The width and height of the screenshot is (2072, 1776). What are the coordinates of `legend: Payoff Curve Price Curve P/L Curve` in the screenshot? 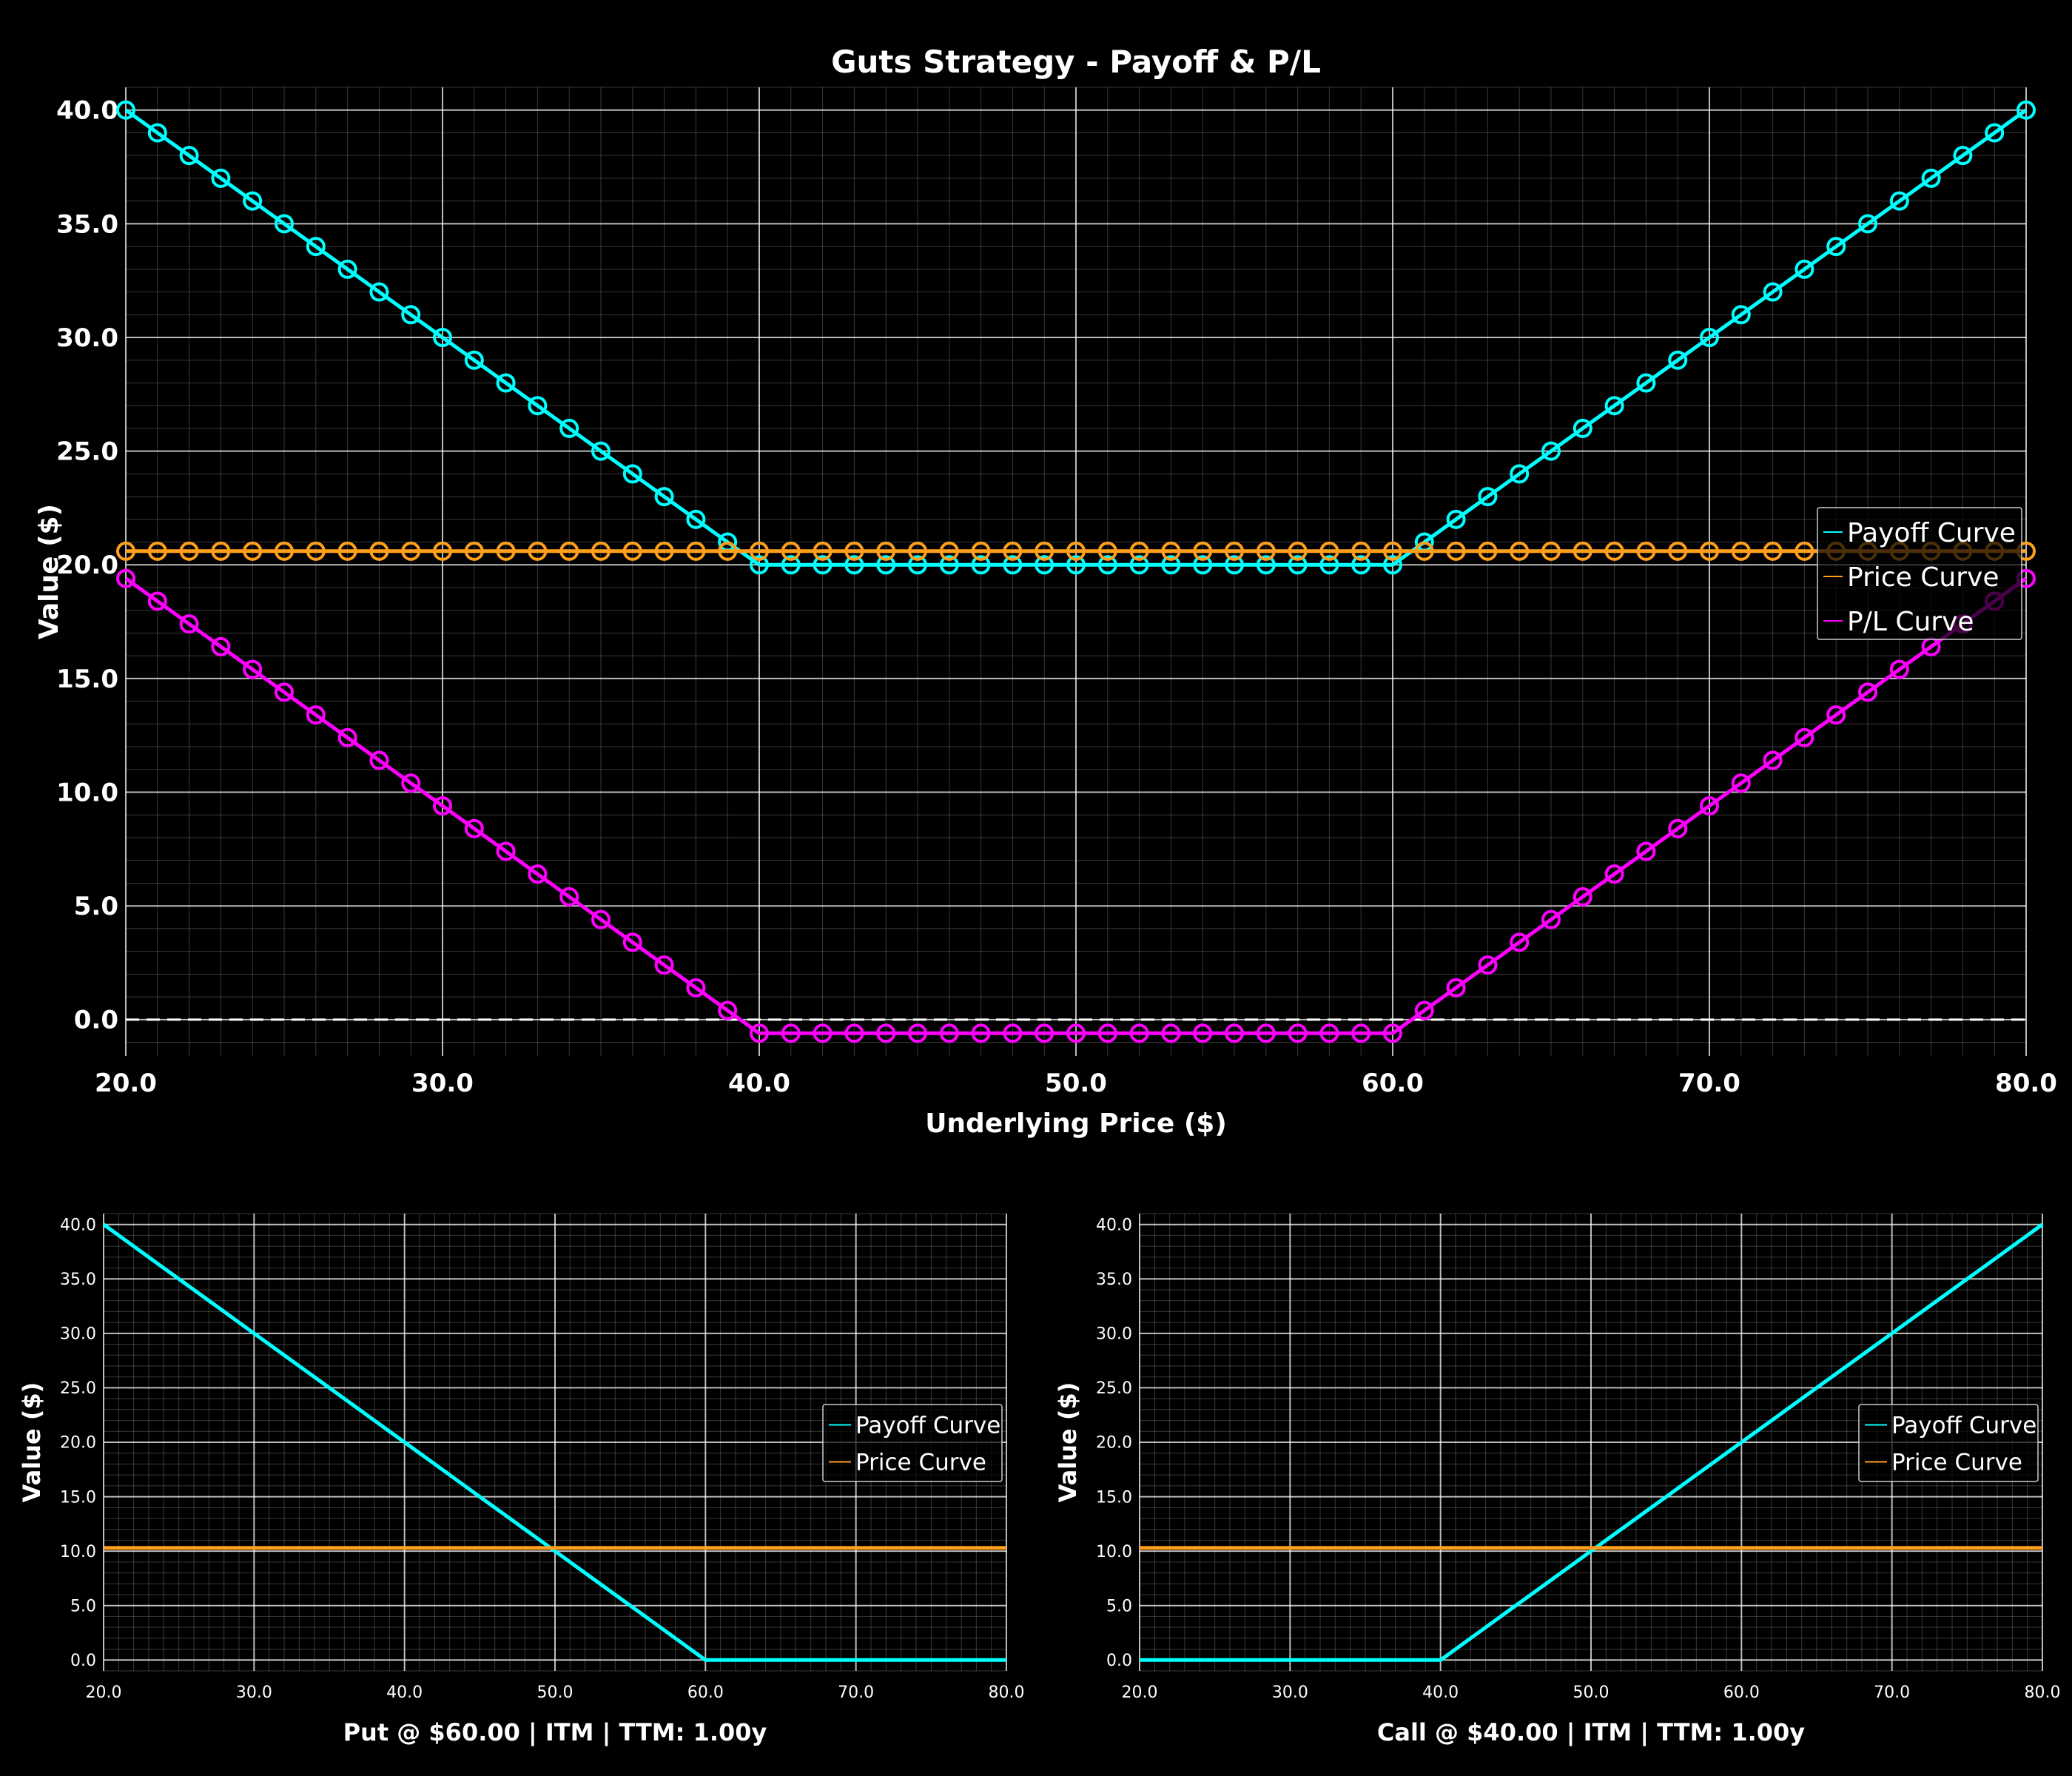 It's located at (1919, 573).